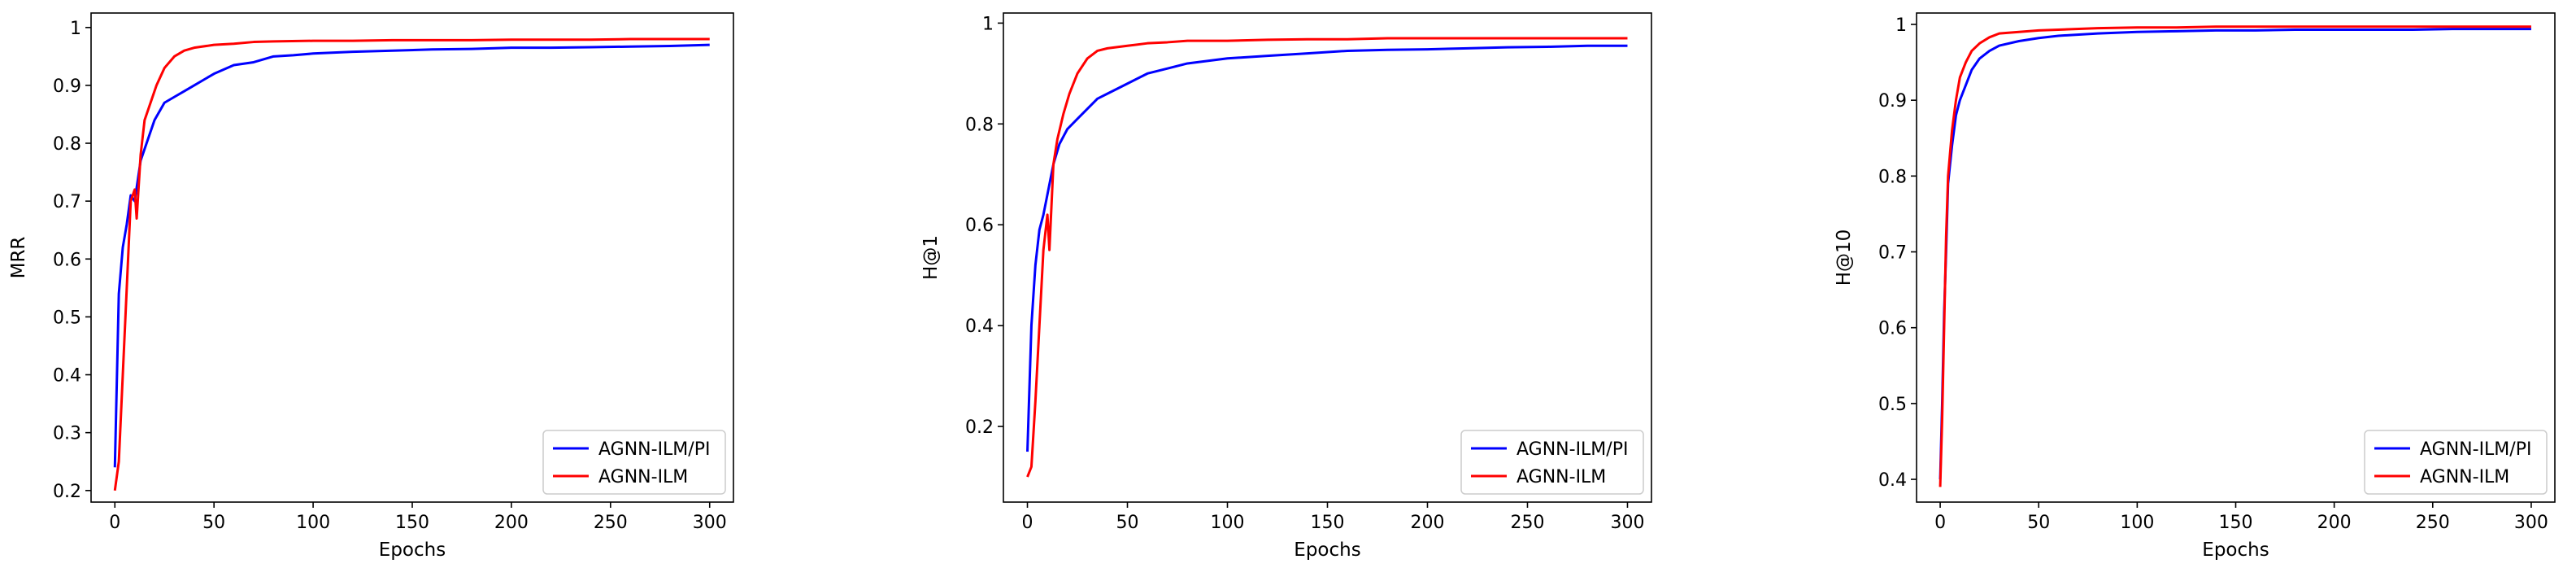 Image resolution: width=2576 pixels, height=568 pixels. What do you see at coordinates (1893, 101) in the screenshot?
I see `h10-y-tick-label: 0.9` at bounding box center [1893, 101].